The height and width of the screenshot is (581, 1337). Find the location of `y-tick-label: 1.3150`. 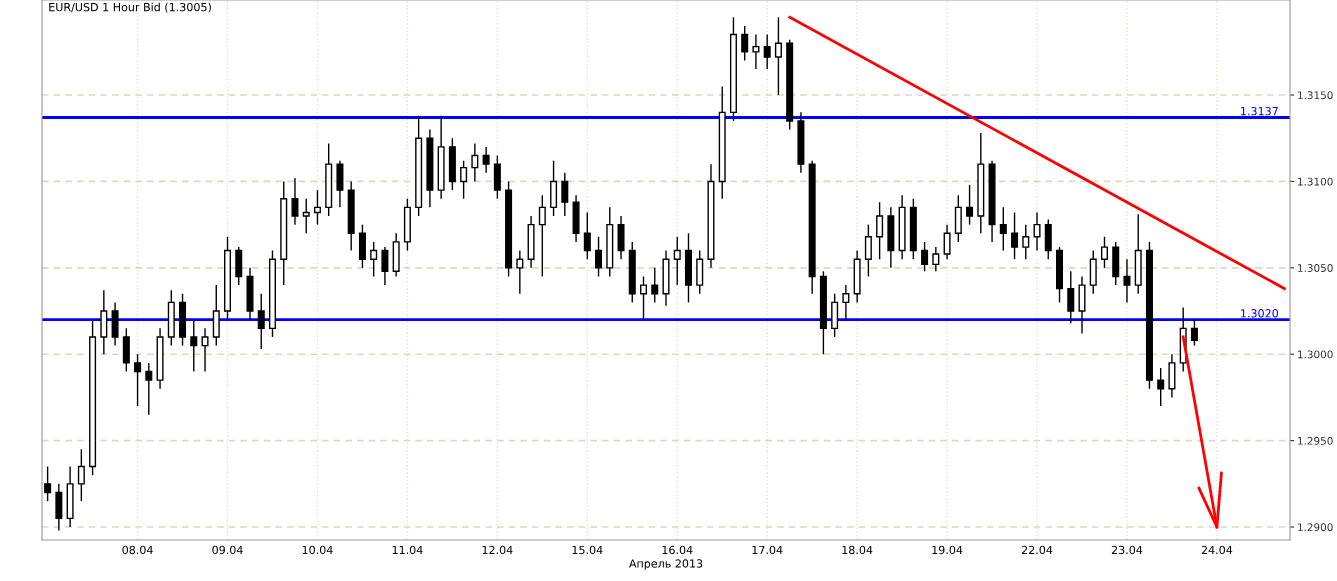

y-tick-label: 1.3150 is located at coordinates (1315, 95).